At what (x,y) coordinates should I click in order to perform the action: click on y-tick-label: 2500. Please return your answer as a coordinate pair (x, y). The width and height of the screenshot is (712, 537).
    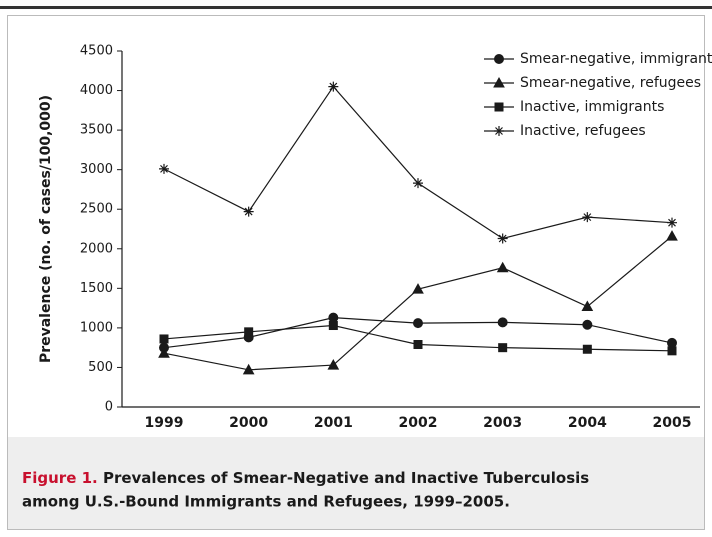
    Looking at the image, I should click on (96, 209).